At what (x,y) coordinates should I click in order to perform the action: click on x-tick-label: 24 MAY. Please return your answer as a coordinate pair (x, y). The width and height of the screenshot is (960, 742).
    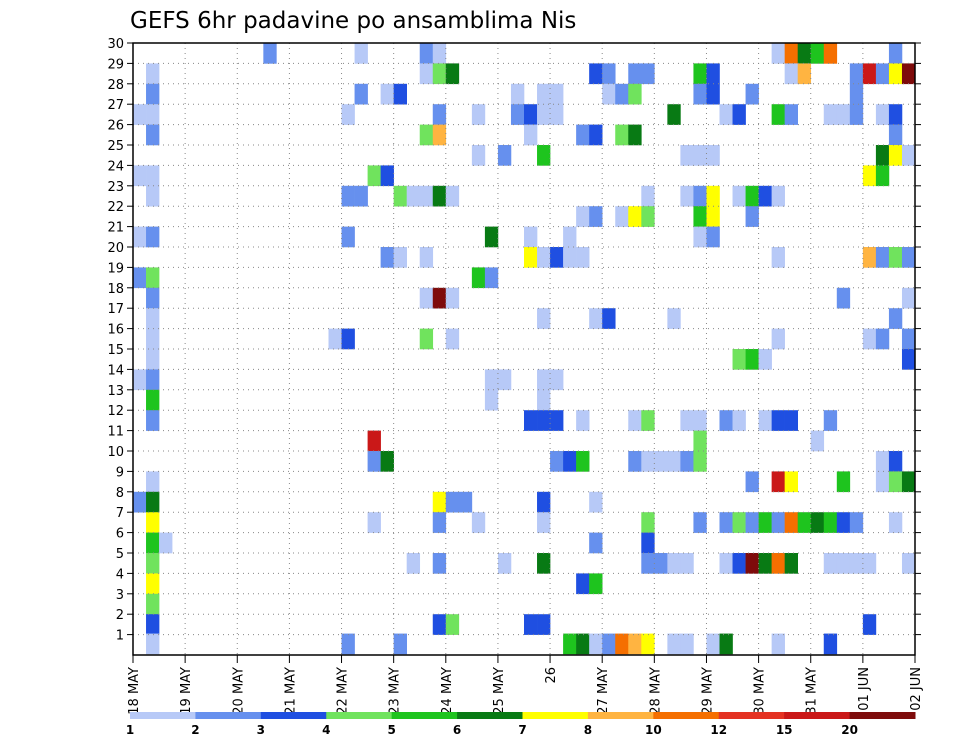
    Looking at the image, I should click on (447, 691).